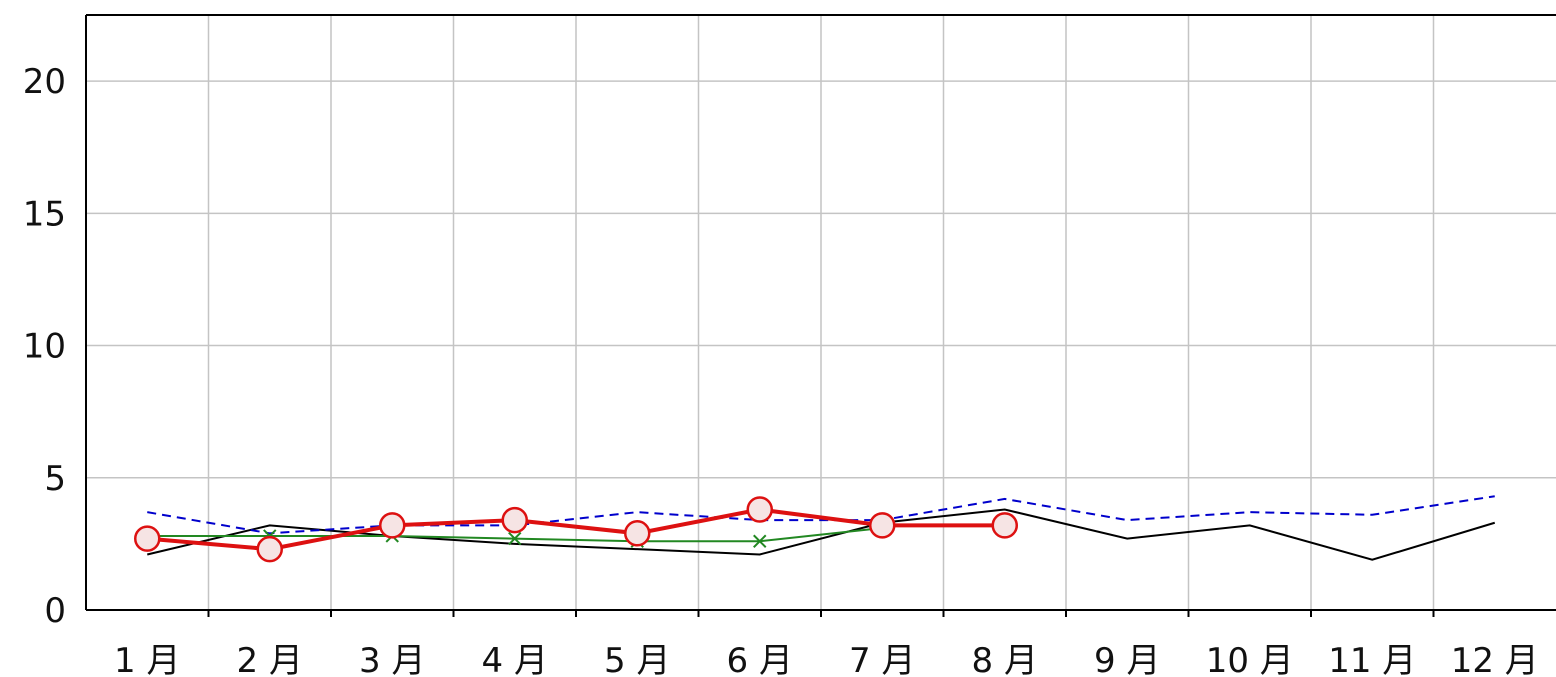 The image size is (1556, 677). I want to click on series-group, so click(815, 529).